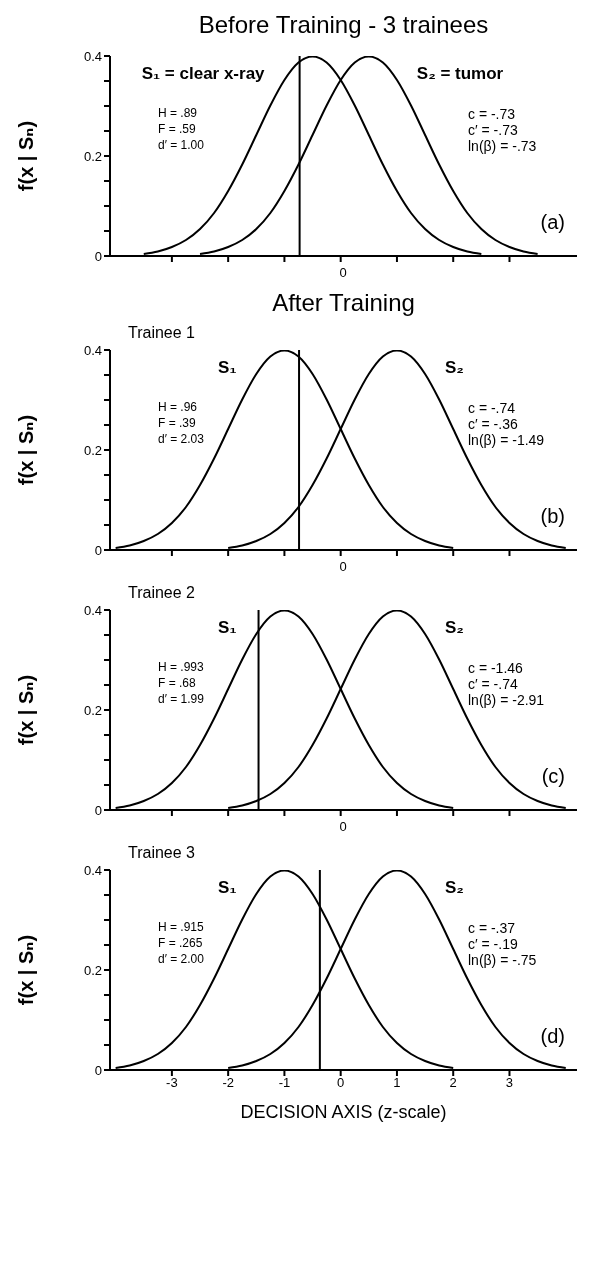  I want to click on annotation: c = -.73, so click(492, 114).